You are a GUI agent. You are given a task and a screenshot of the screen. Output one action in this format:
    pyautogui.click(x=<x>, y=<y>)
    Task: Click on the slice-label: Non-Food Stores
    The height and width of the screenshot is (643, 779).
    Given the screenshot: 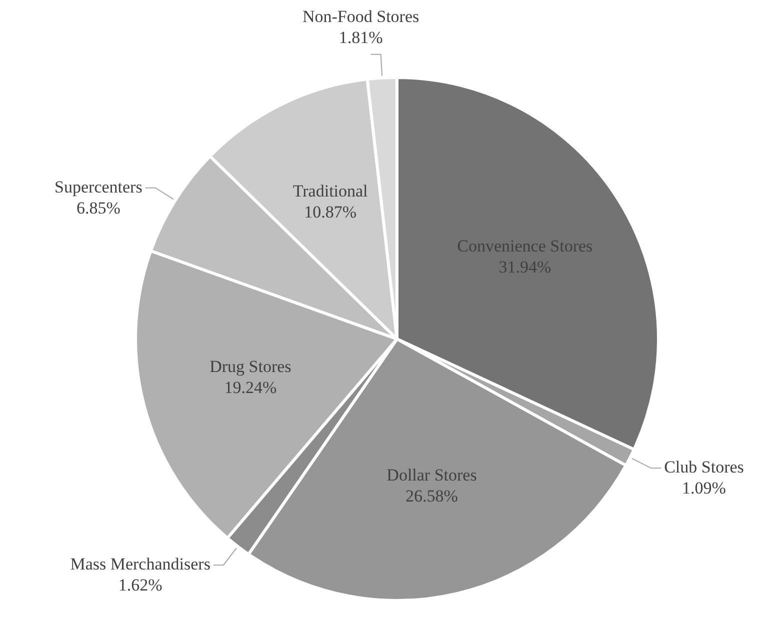 What is the action you would take?
    pyautogui.click(x=361, y=16)
    